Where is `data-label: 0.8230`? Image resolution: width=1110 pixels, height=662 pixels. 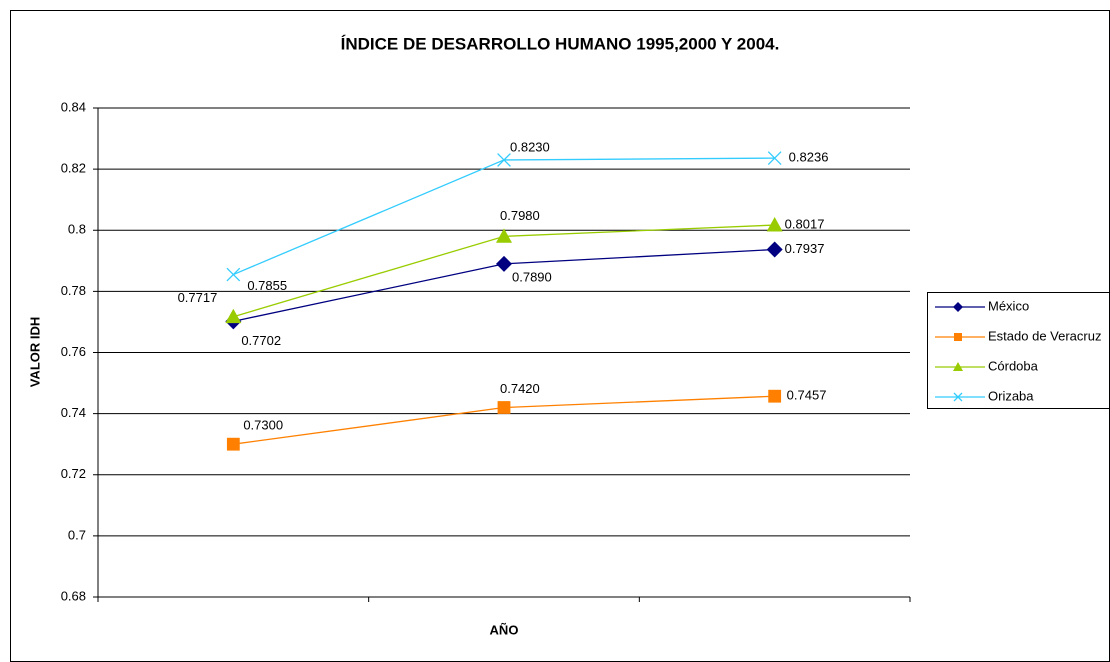
data-label: 0.8230 is located at coordinates (530, 146).